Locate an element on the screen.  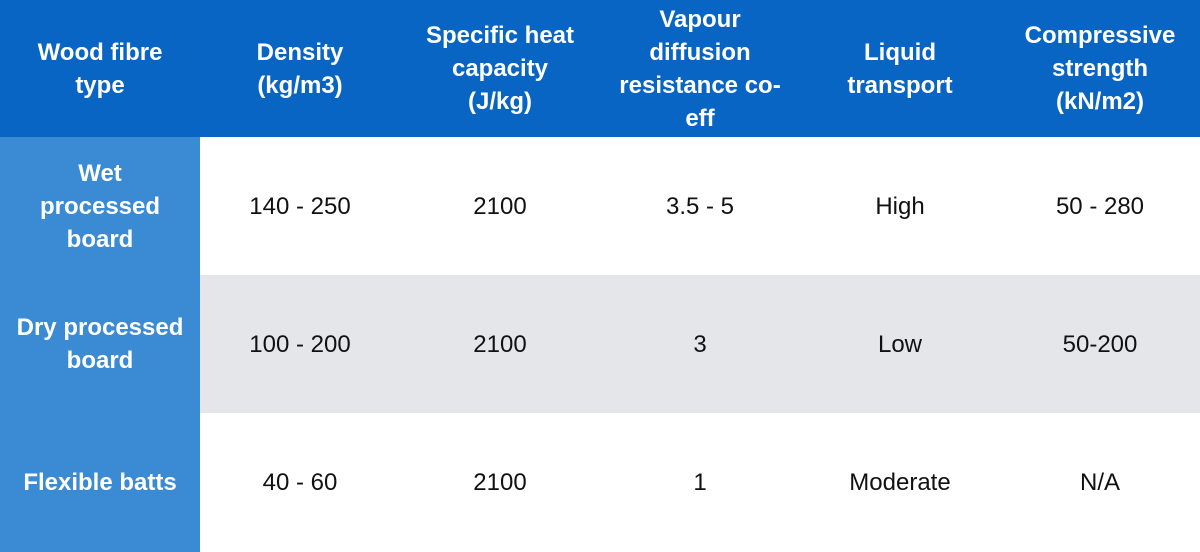
column-header: Wood fibre type is located at coordinates (100, 68).